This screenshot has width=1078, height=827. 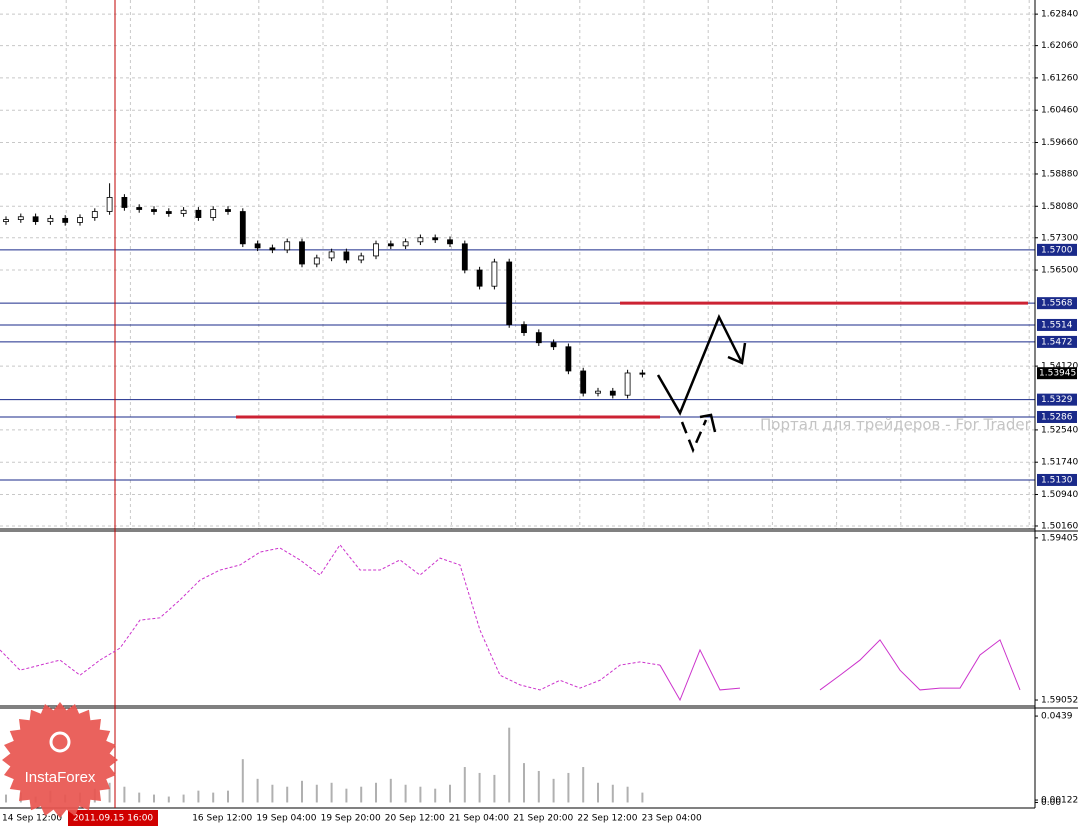 I want to click on y-tick-label: 1.58080, so click(x=1059, y=207).